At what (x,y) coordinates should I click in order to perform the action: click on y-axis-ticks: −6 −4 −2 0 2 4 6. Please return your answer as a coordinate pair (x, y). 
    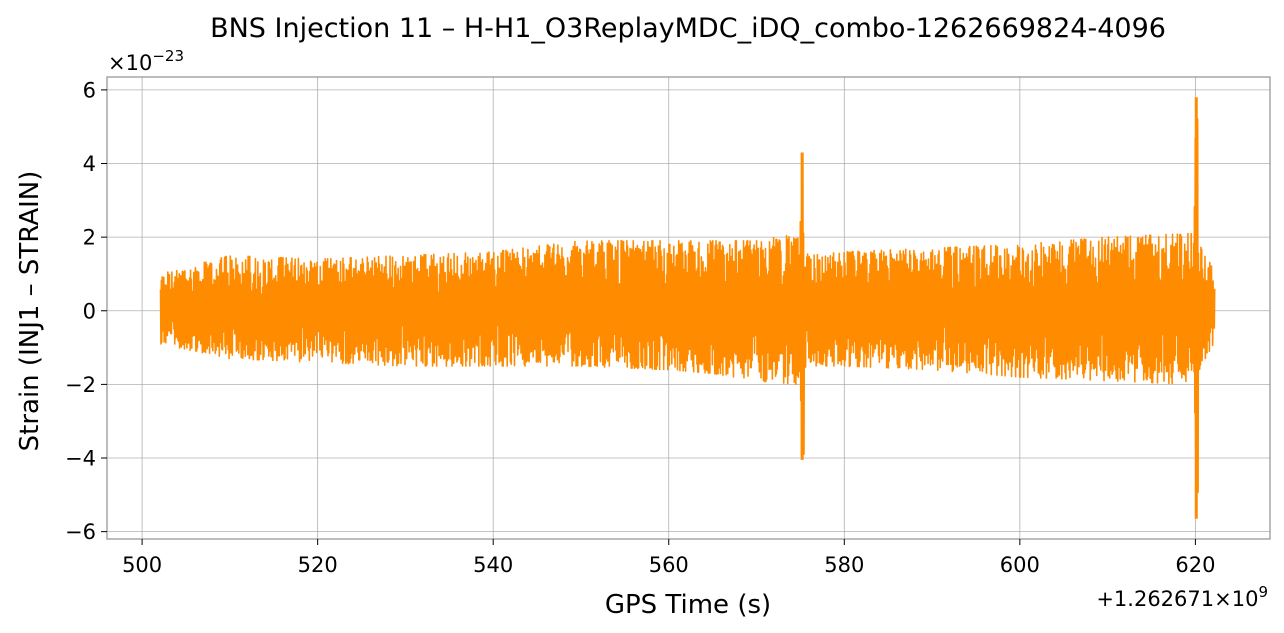
    Looking at the image, I should click on (86, 311).